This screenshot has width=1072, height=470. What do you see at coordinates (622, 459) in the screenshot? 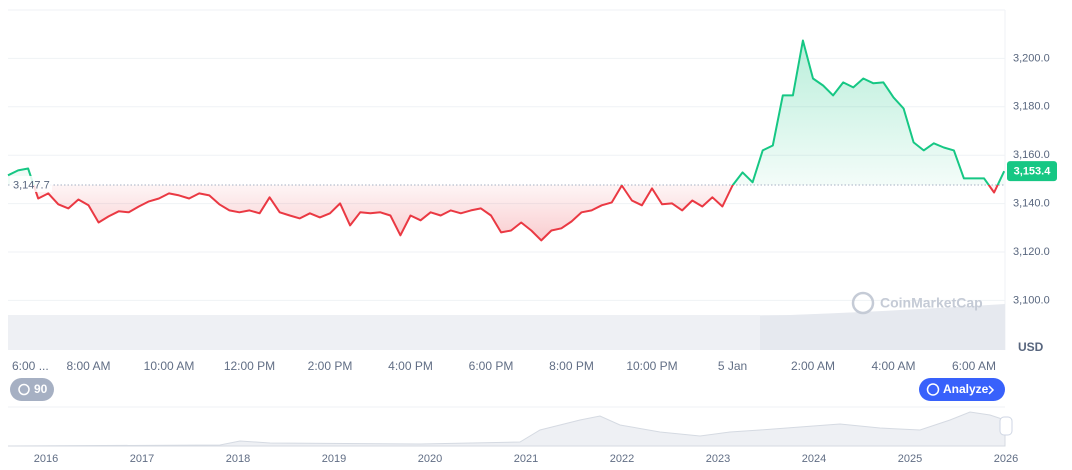
I see `navigator-label: 2022` at bounding box center [622, 459].